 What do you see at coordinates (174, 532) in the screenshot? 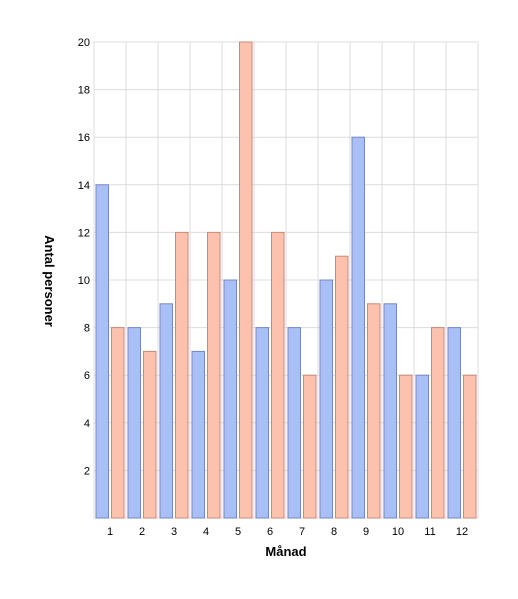
I see `x-tick-label: 3` at bounding box center [174, 532].